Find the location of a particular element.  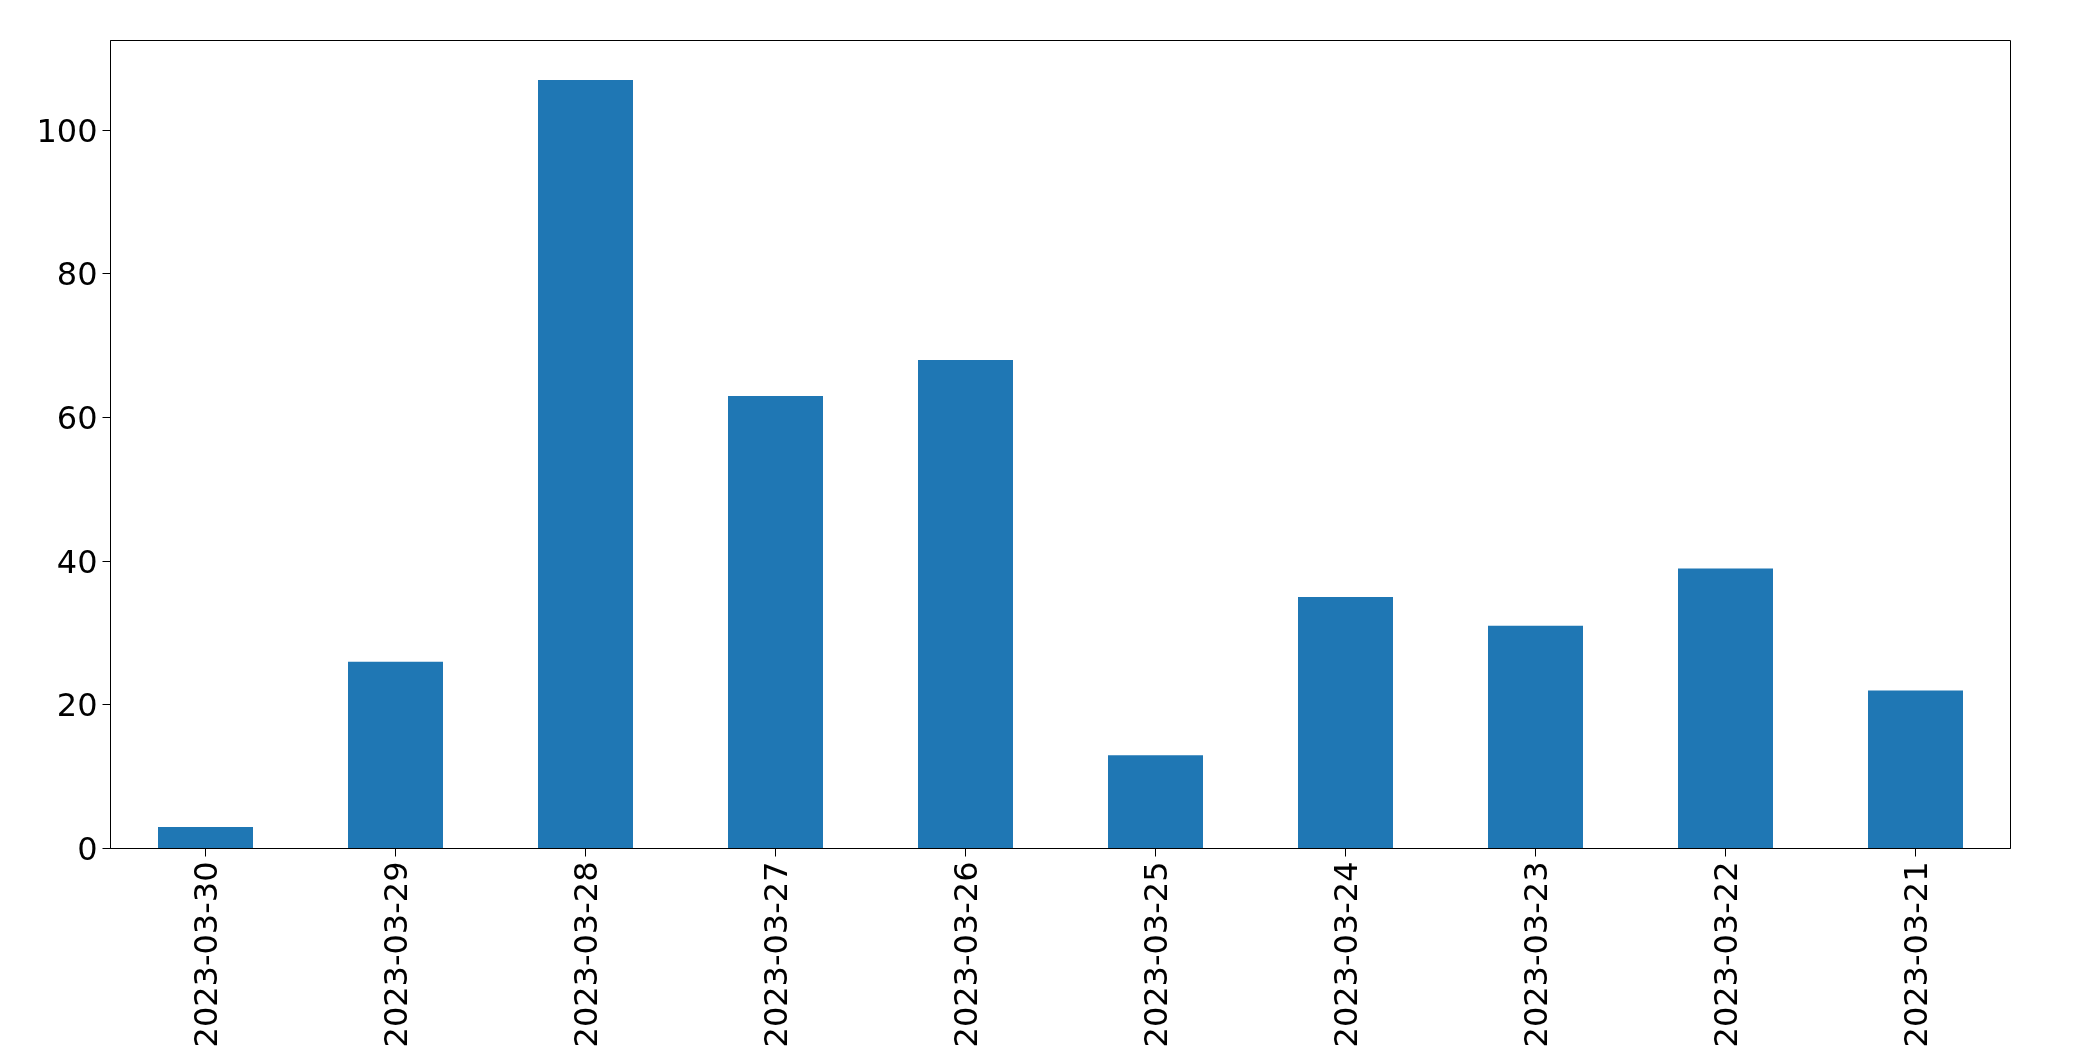

y-tick-label: 60 is located at coordinates (77, 418).